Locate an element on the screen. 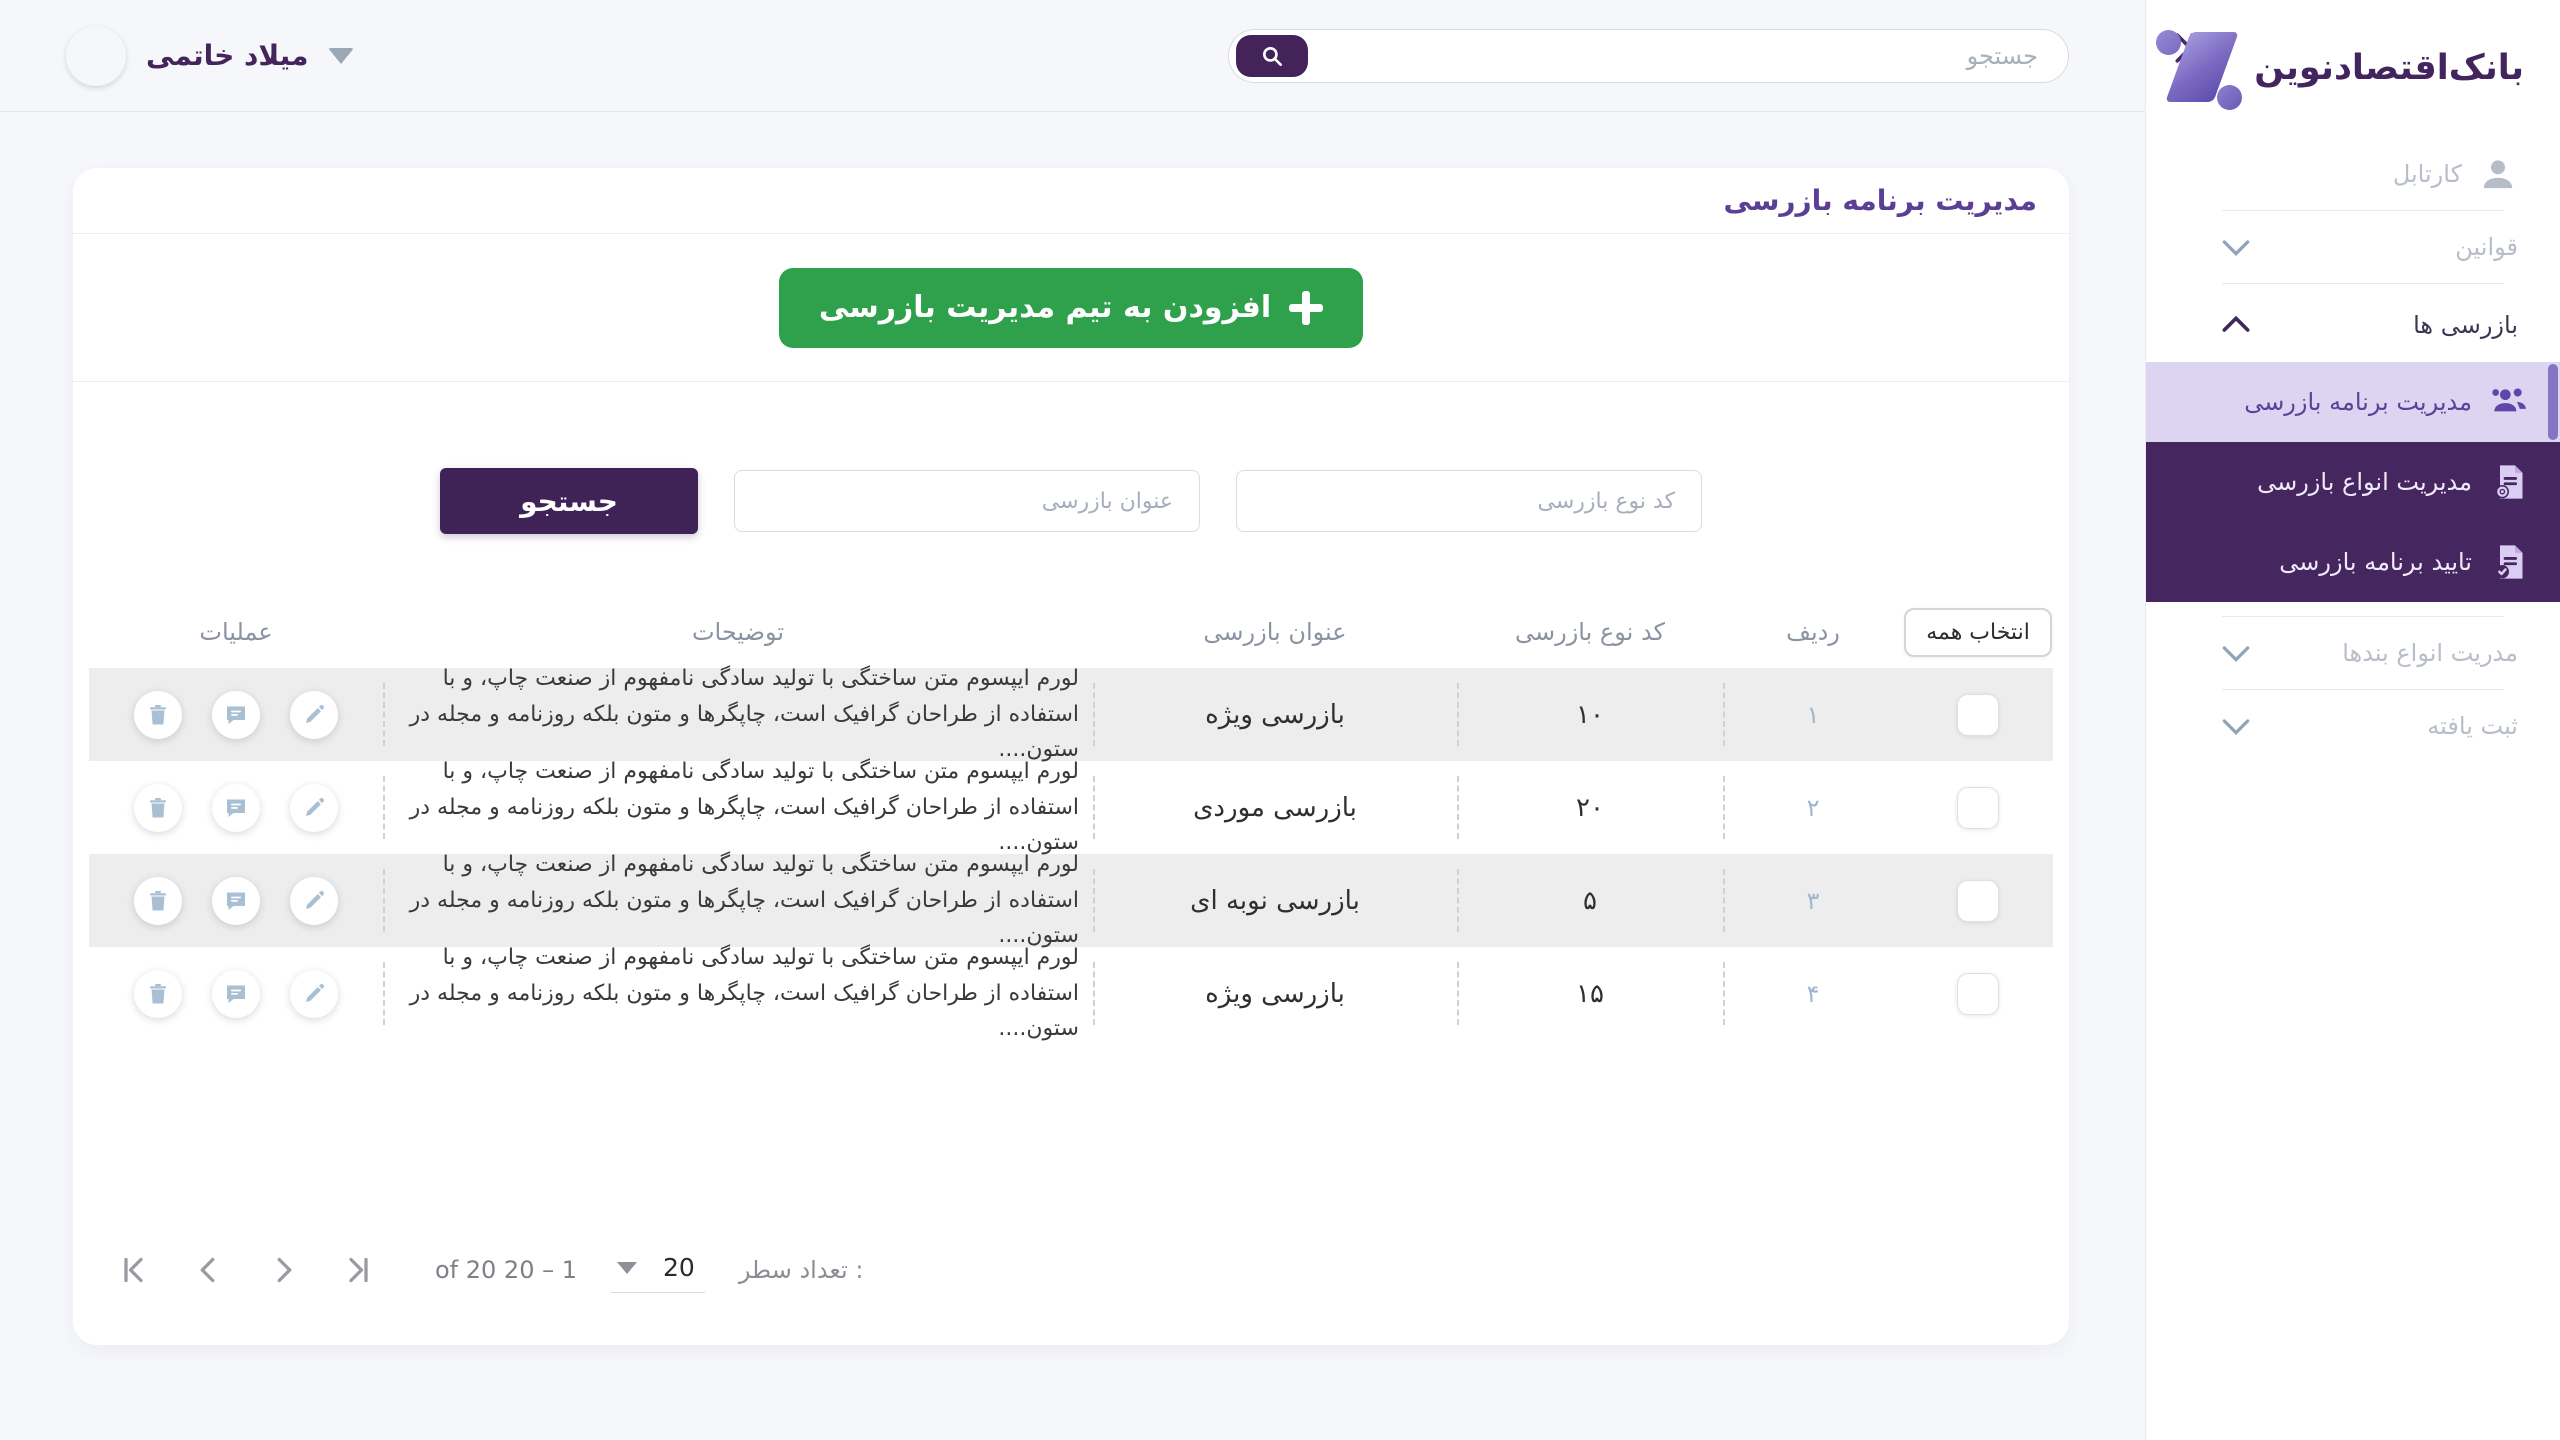 This screenshot has width=2560, height=1440. sidebar-item-modiriat-barname: مدیریت برنامه بازرسی is located at coordinates (2353, 402).